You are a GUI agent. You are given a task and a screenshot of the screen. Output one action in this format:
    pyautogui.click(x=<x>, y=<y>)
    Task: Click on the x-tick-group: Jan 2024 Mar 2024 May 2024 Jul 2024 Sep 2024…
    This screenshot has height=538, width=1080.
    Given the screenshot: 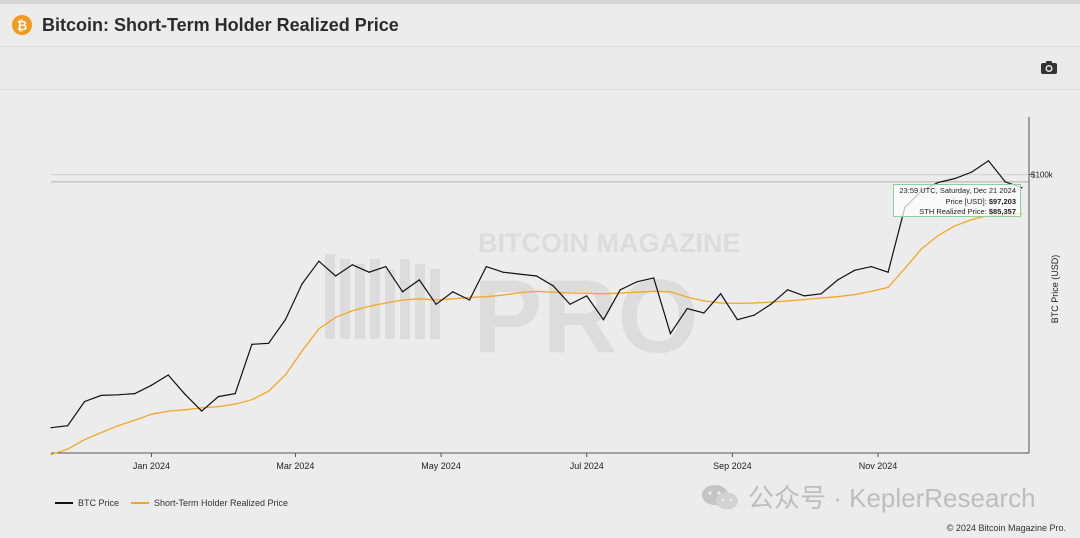 What is the action you would take?
    pyautogui.click(x=515, y=462)
    